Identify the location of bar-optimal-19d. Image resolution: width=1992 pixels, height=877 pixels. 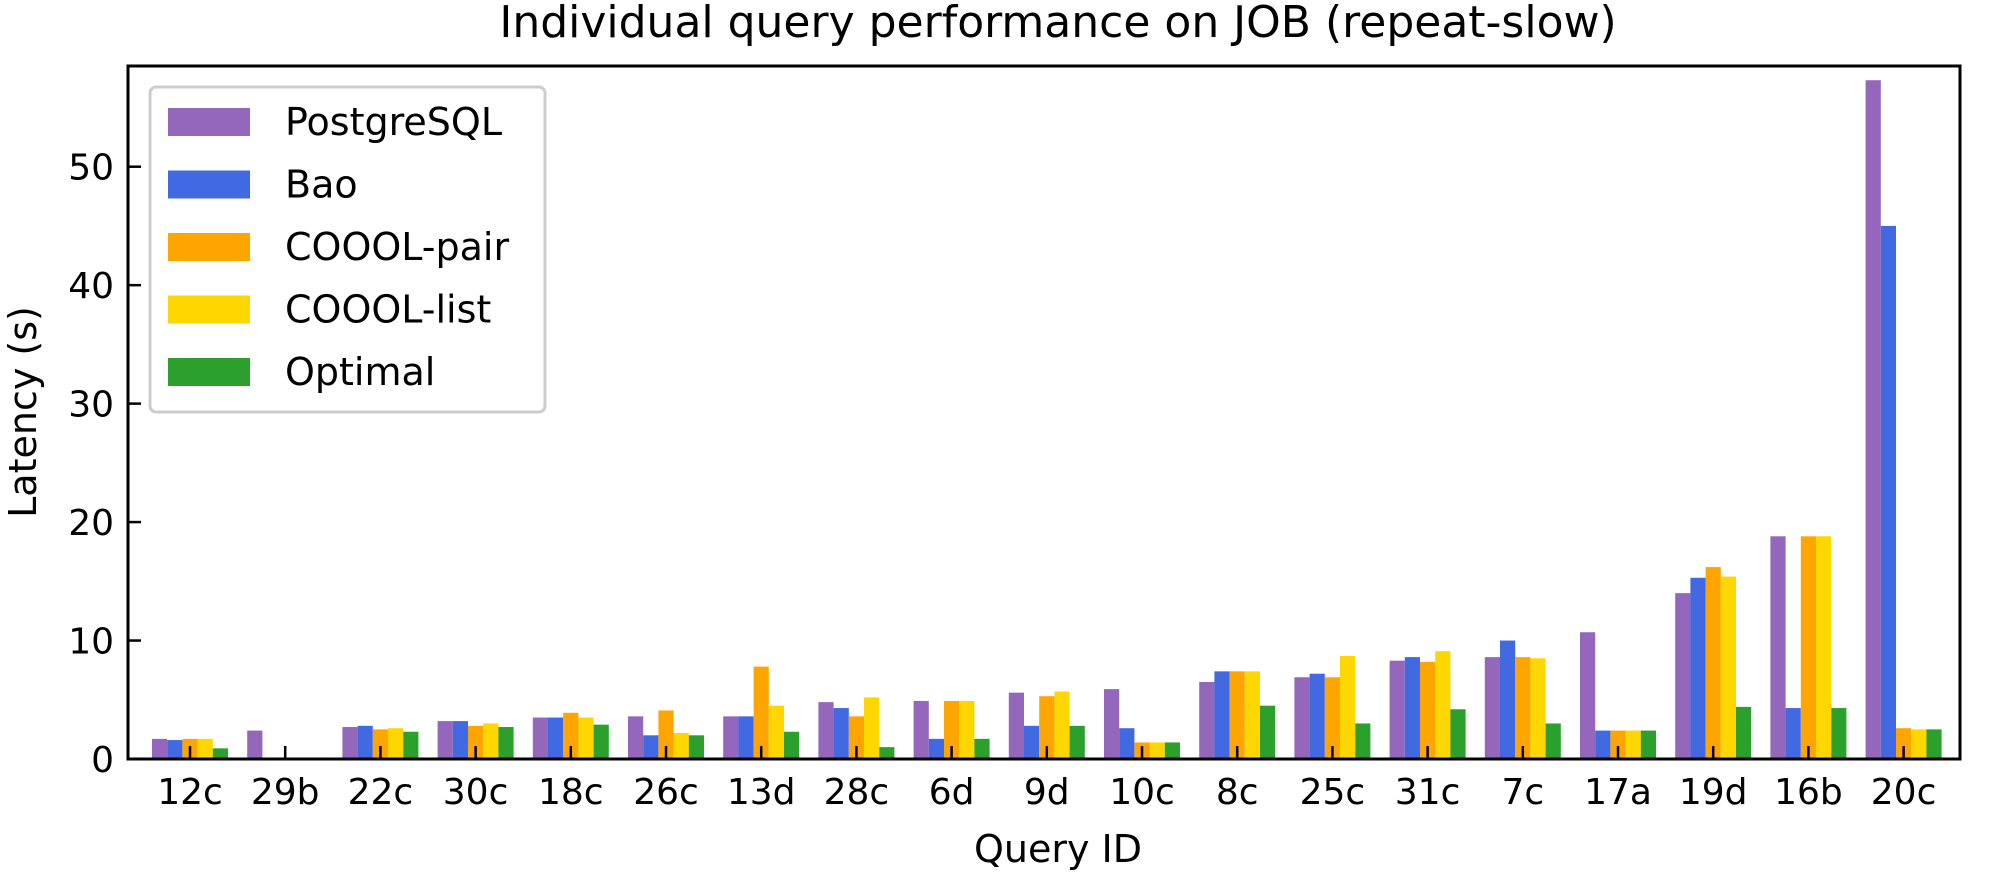
(1744, 732).